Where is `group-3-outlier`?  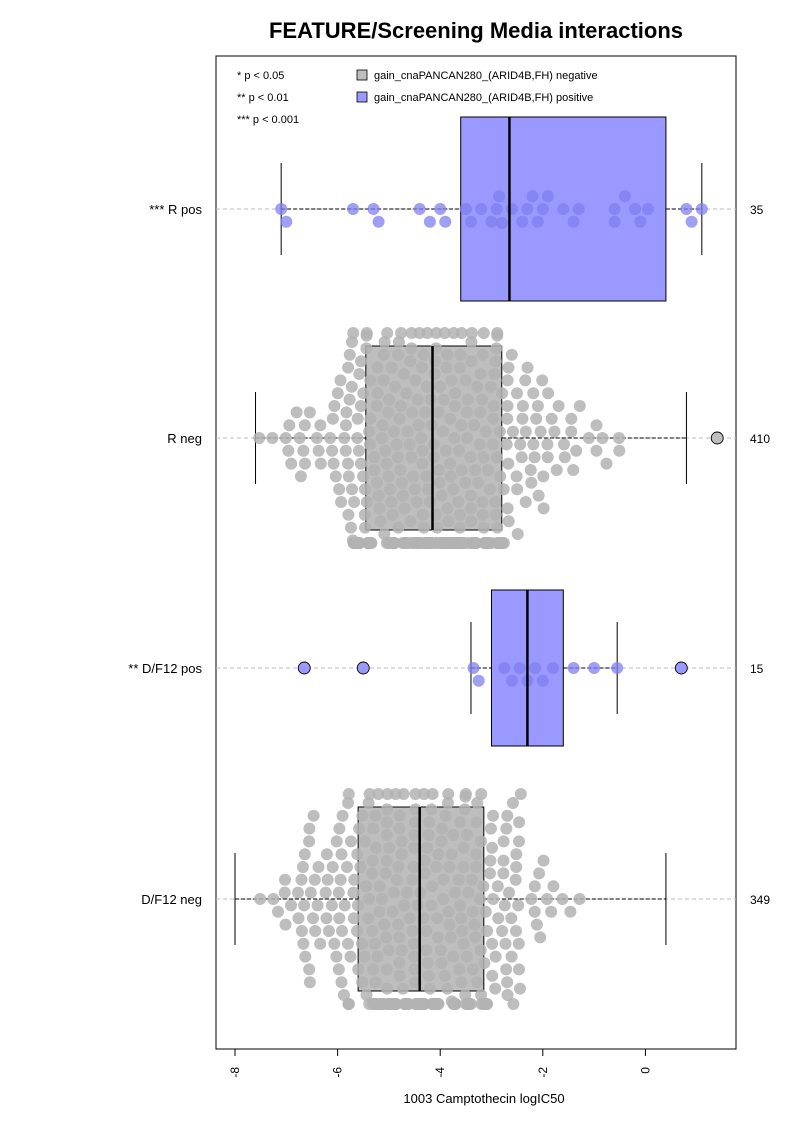 group-3-outlier is located at coordinates (681, 668).